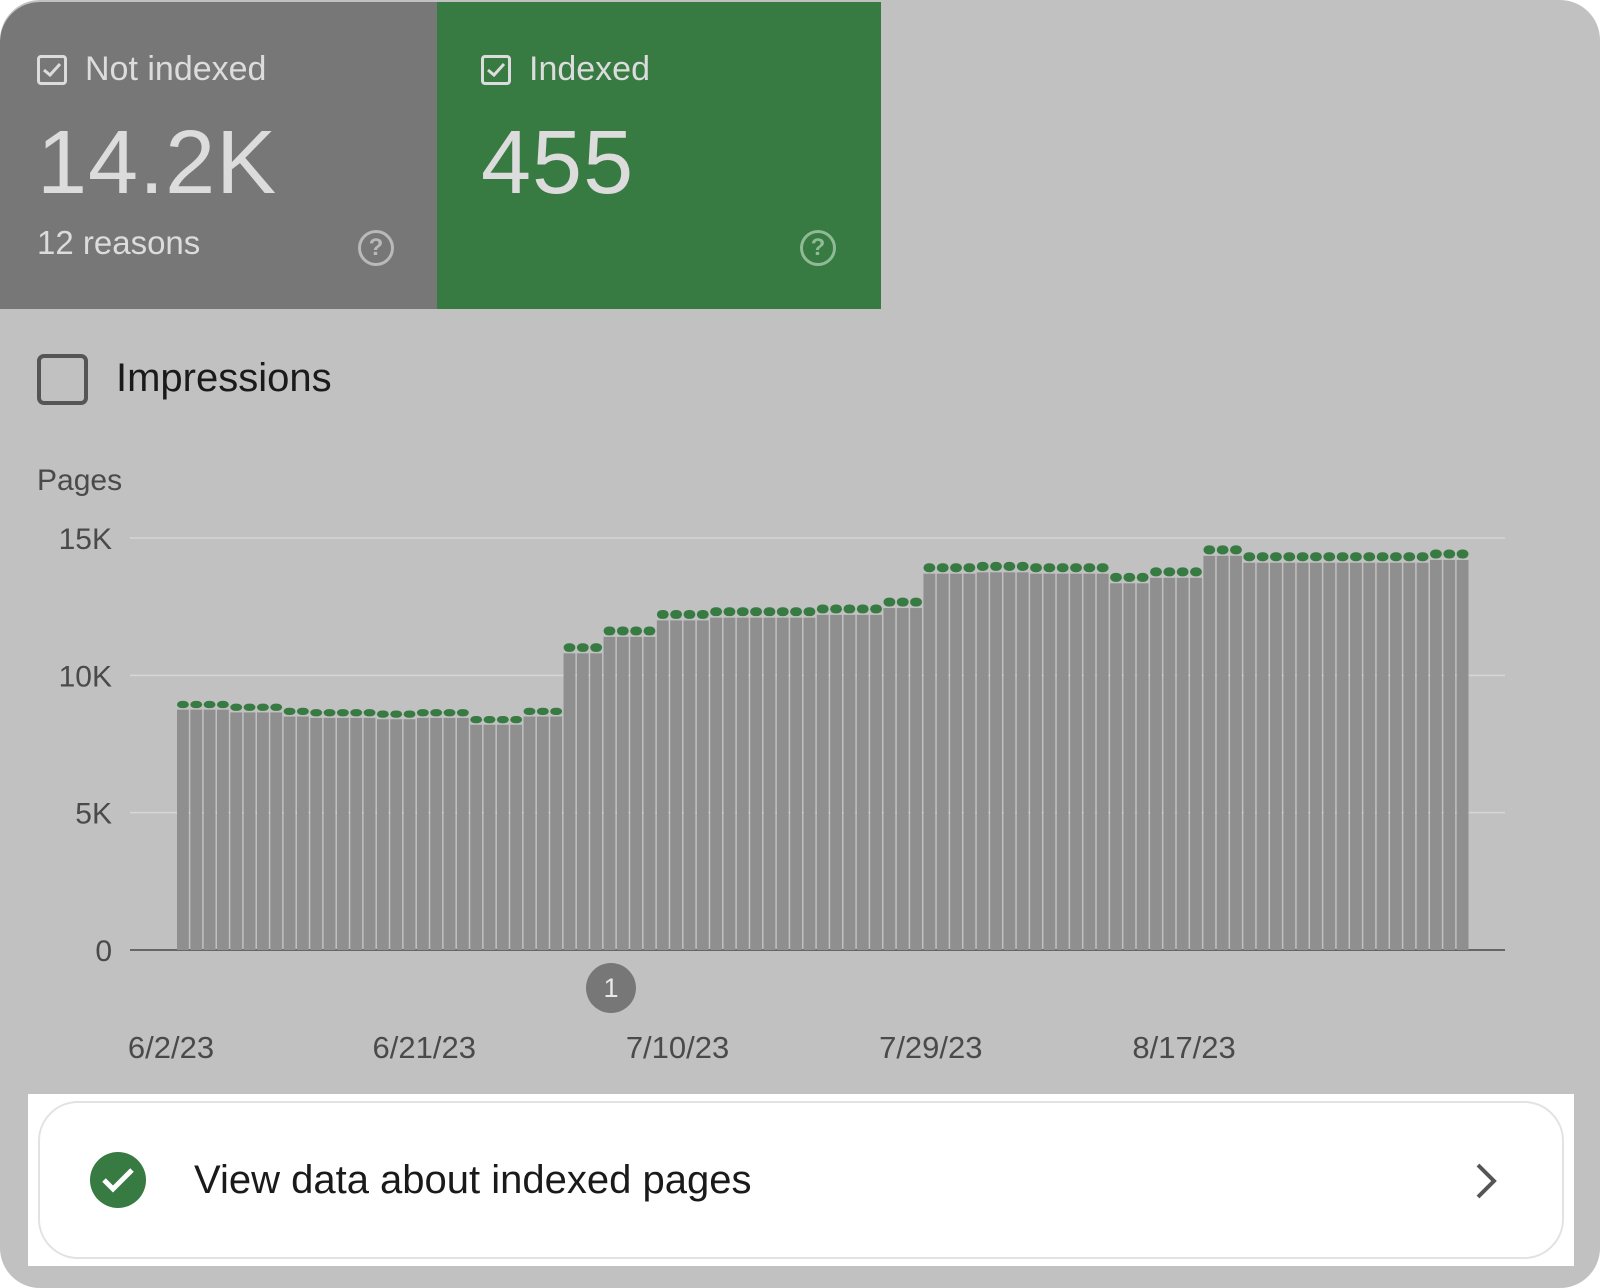  What do you see at coordinates (818, 248) in the screenshot?
I see `help-icon: ?` at bounding box center [818, 248].